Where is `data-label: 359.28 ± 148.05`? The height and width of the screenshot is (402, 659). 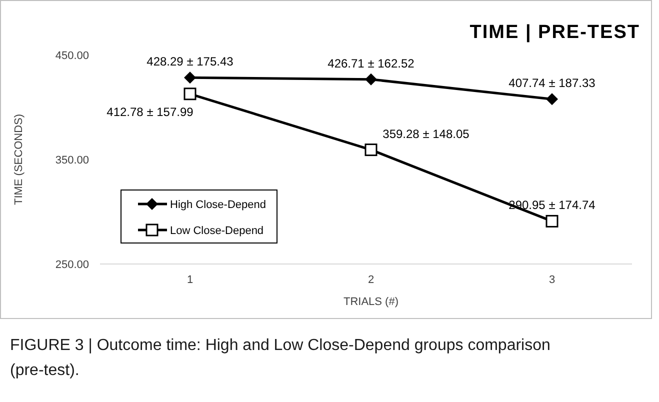 data-label: 359.28 ± 148.05 is located at coordinates (426, 133).